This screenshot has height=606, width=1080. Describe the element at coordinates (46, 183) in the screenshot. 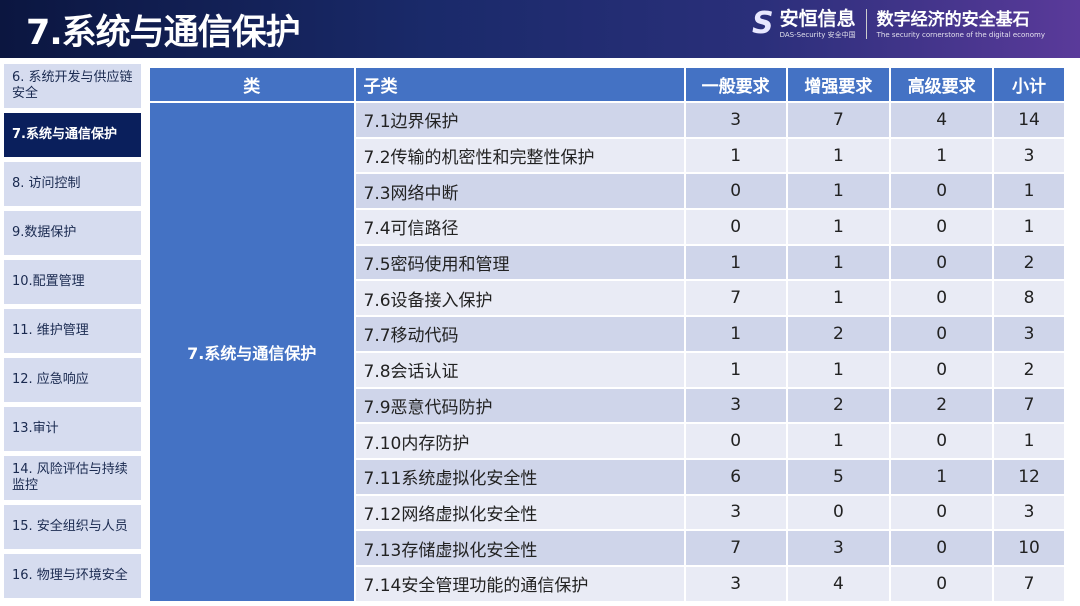

I see `sidebar-item-label: 8. 访问控制` at that location.